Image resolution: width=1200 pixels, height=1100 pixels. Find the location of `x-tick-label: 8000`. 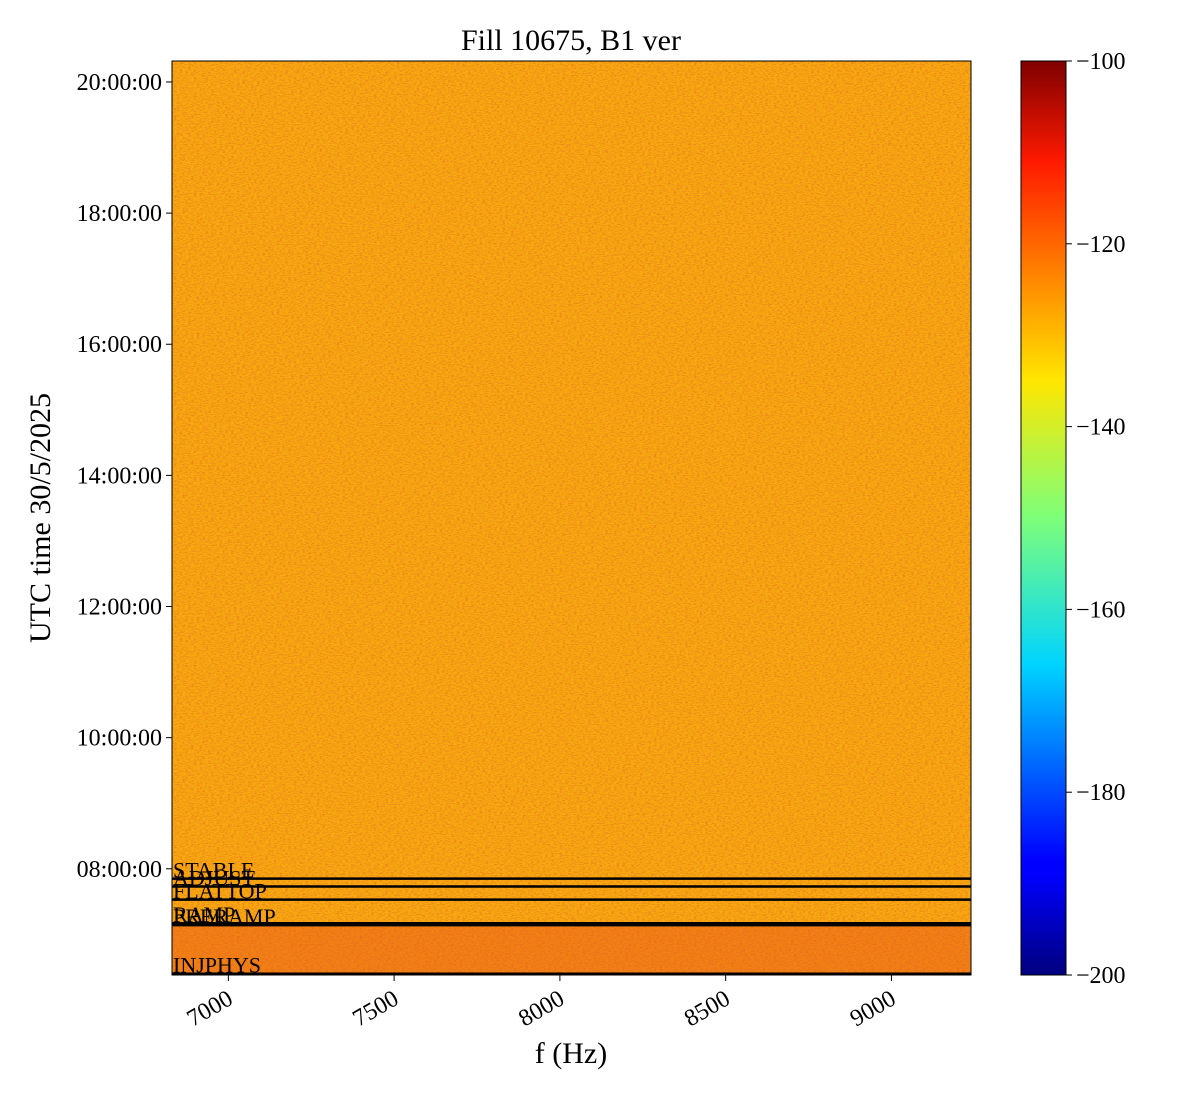

x-tick-label: 8000 is located at coordinates (541, 1009).